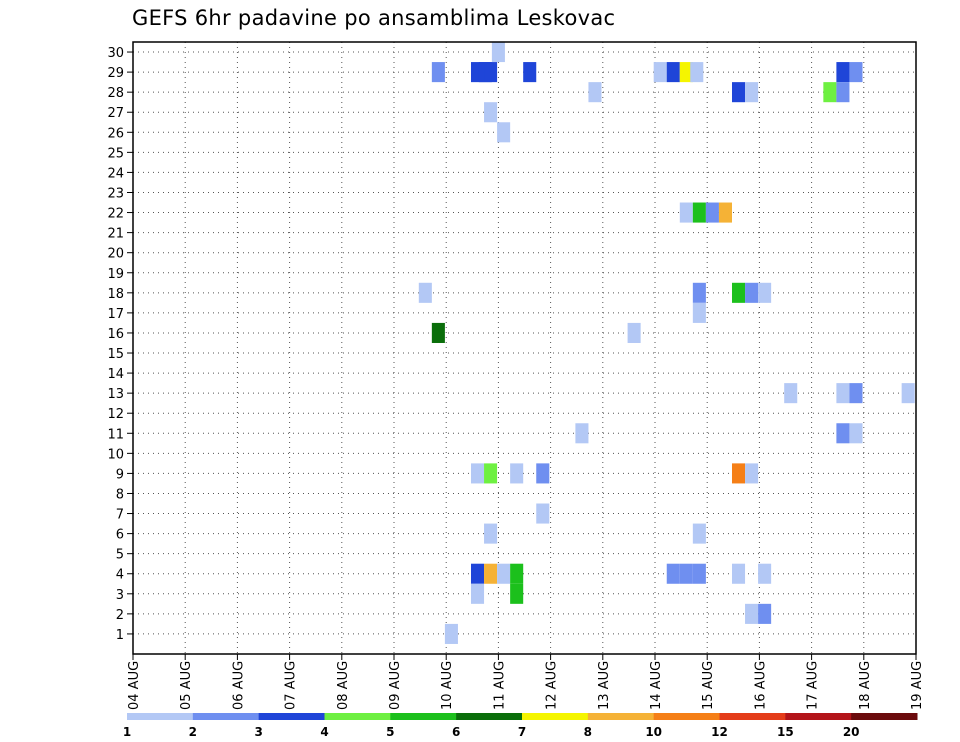 The width and height of the screenshot is (960, 742). What do you see at coordinates (865, 685) in the screenshot?
I see `x-tick-label: 18 AUG` at bounding box center [865, 685].